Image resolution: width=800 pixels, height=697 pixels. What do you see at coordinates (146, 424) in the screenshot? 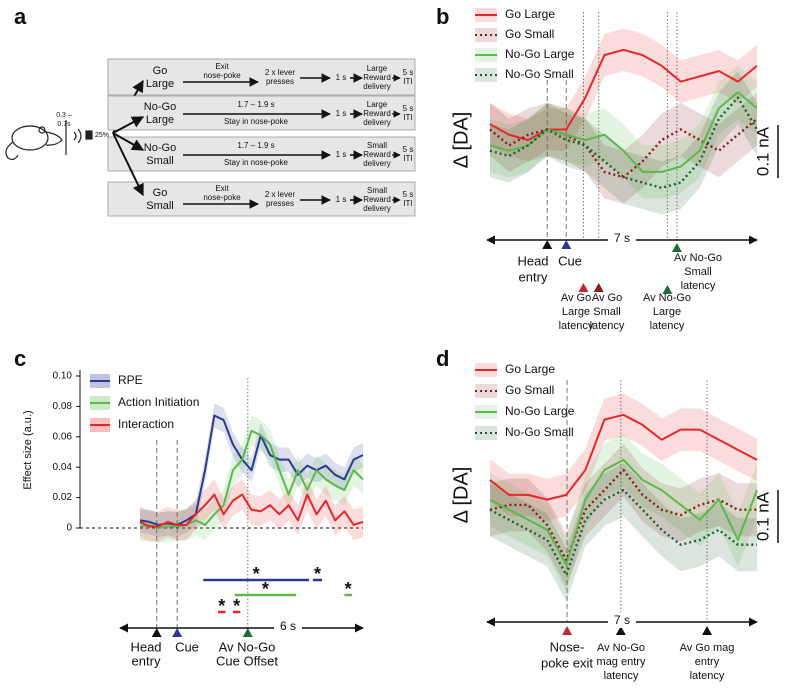
I see `legend-label: Interaction` at bounding box center [146, 424].